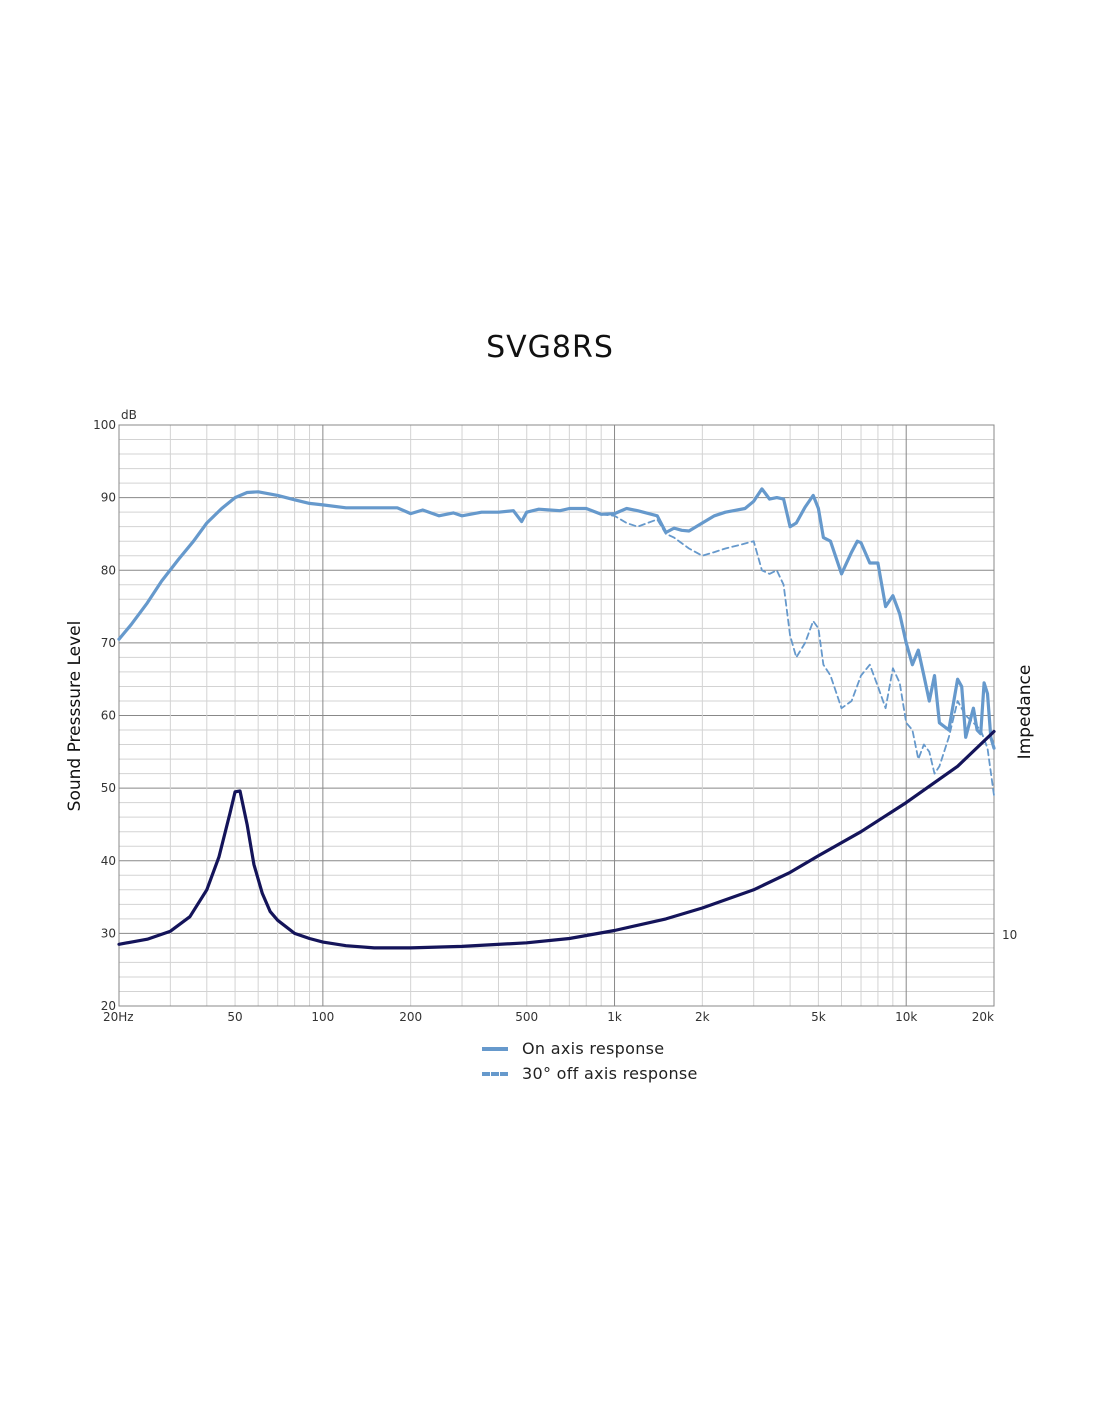 The image size is (1100, 1422). I want to click on y-tick-label: 100, so click(104, 425).